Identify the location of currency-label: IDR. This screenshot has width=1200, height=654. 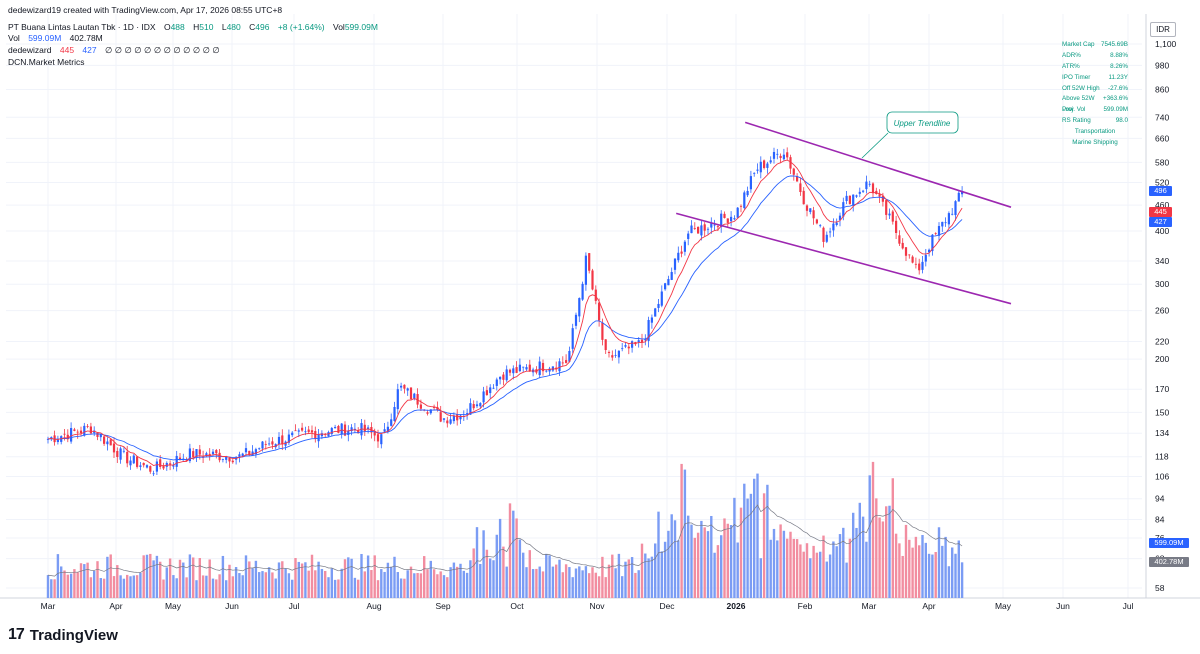
(1163, 29).